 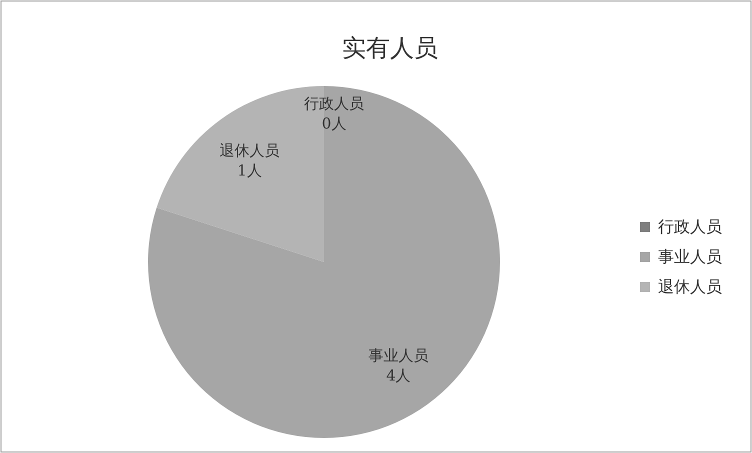 What do you see at coordinates (334, 103) in the screenshot?
I see `category-label: 行政人员` at bounding box center [334, 103].